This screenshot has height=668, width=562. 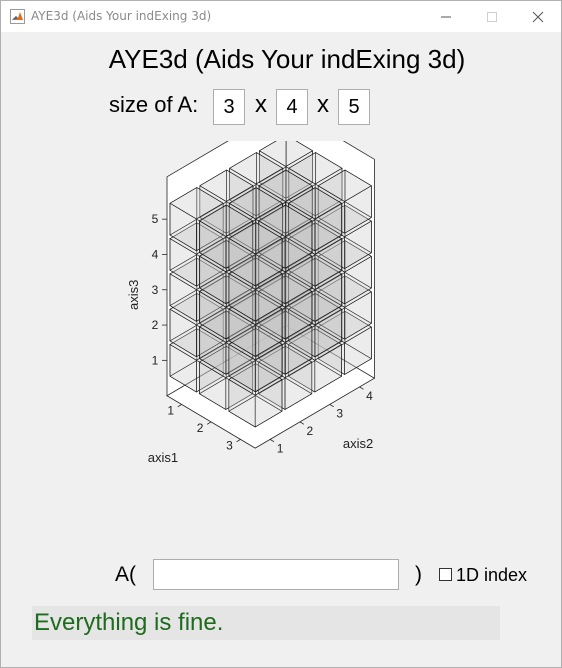 I want to click on axis1-tick-label: 2, so click(x=200, y=428).